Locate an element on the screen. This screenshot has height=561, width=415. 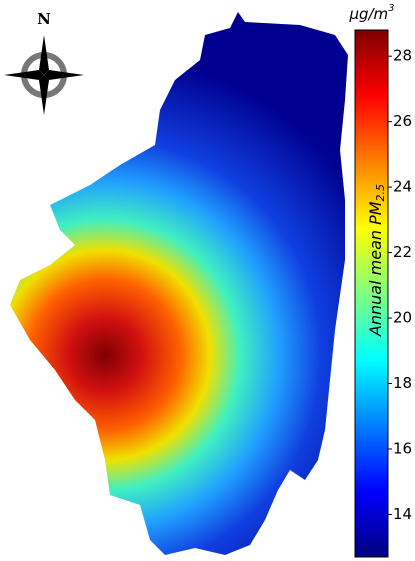
colorbar-unit: μg/m3 is located at coordinates (371, 13).